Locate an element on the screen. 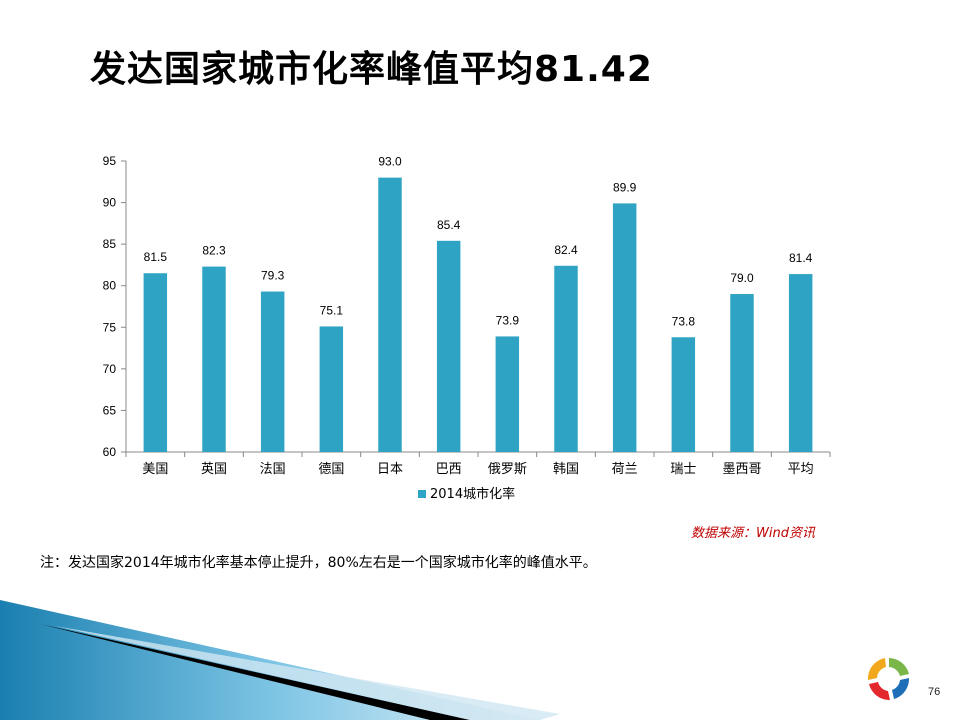 The image size is (960, 720). page-number: 76 is located at coordinates (934, 692).